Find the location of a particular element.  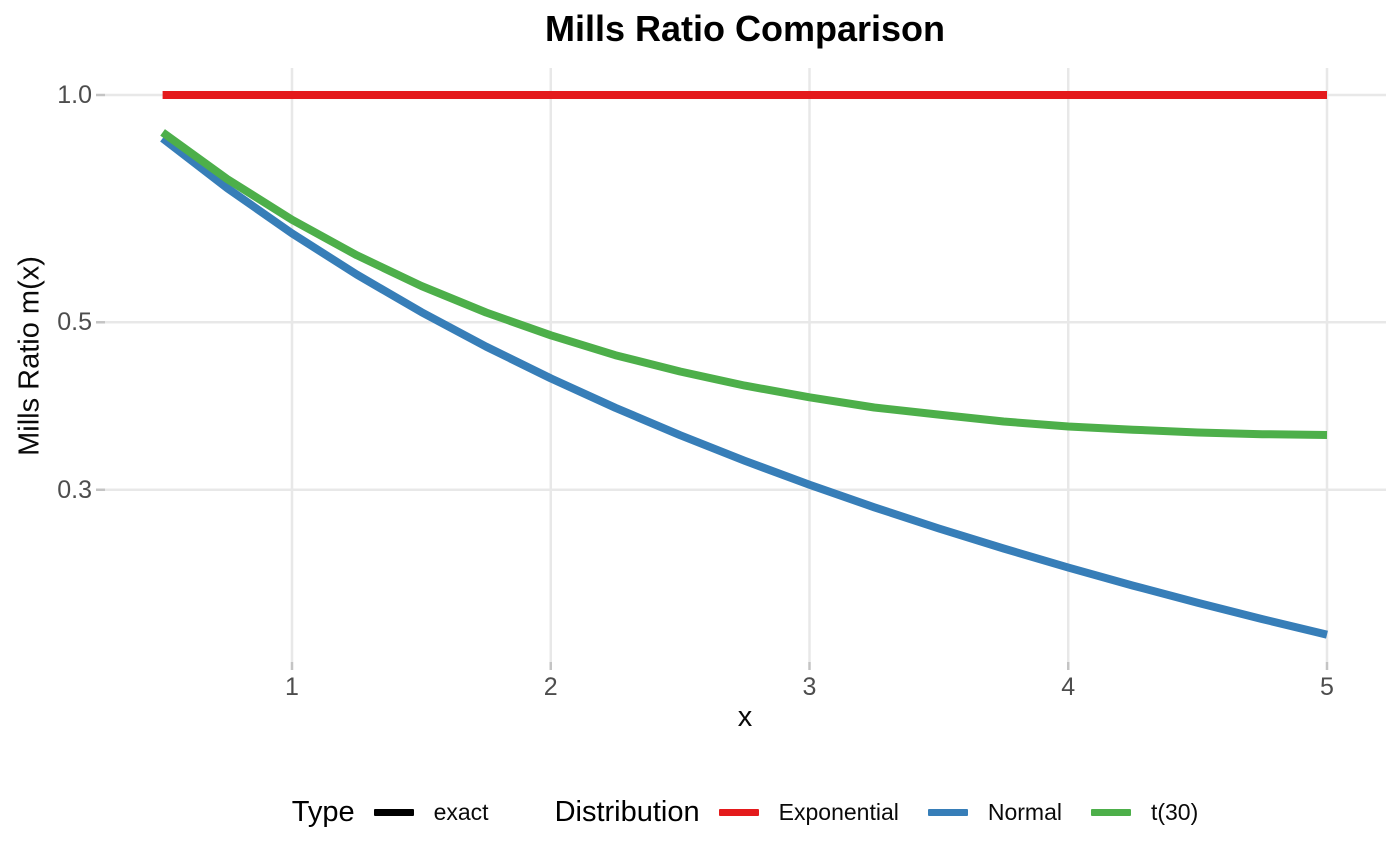

x-axis-title: x is located at coordinates (745, 717).